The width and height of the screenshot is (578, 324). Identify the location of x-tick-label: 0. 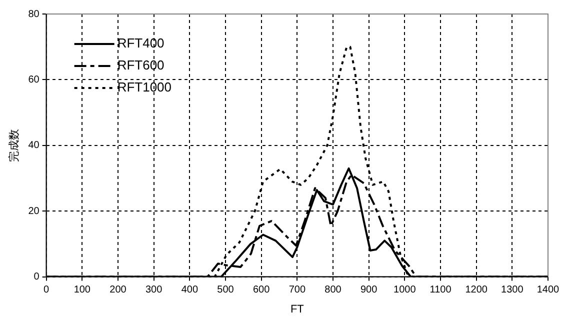
(47, 290).